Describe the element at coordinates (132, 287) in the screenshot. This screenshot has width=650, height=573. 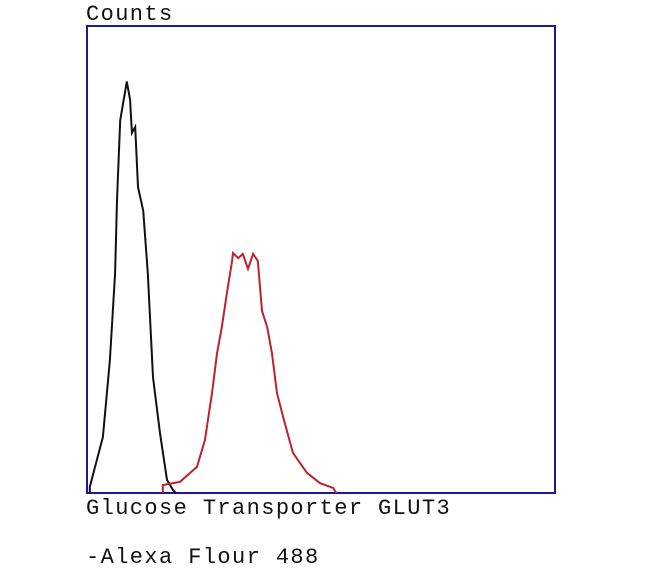
I see `control-histogram-line` at that location.